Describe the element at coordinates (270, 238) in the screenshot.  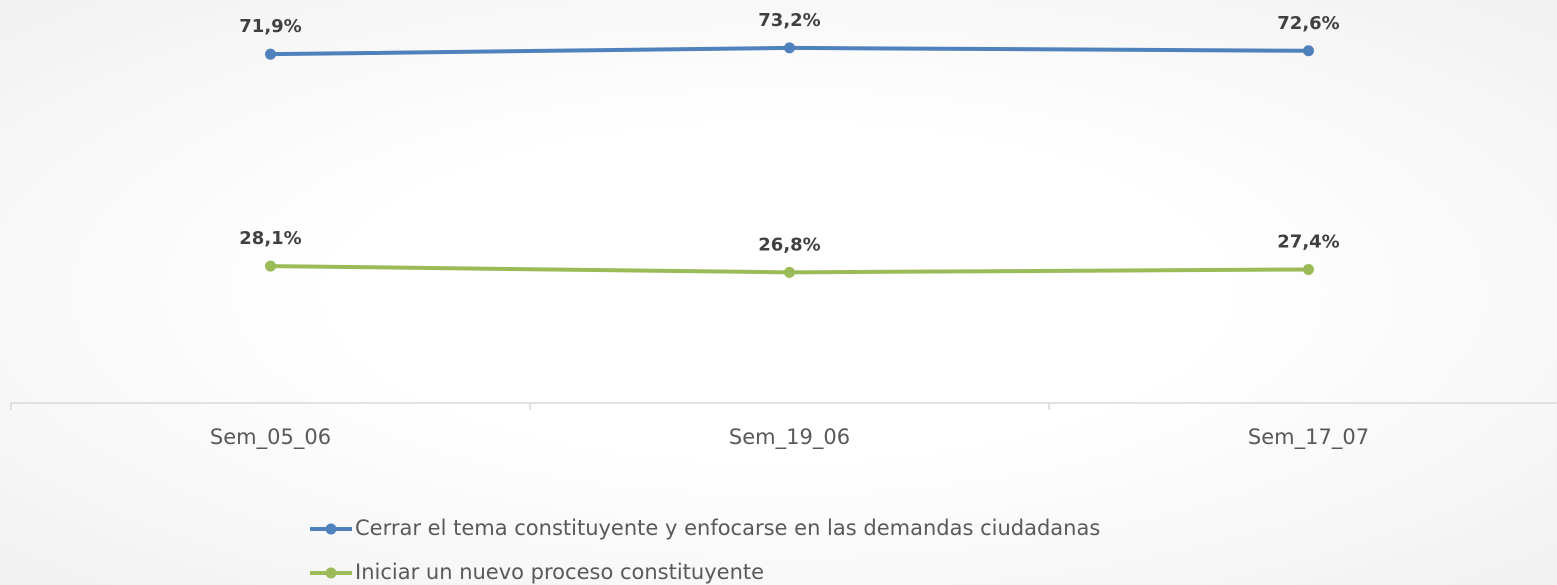
I see `data-label: 28,1%` at that location.